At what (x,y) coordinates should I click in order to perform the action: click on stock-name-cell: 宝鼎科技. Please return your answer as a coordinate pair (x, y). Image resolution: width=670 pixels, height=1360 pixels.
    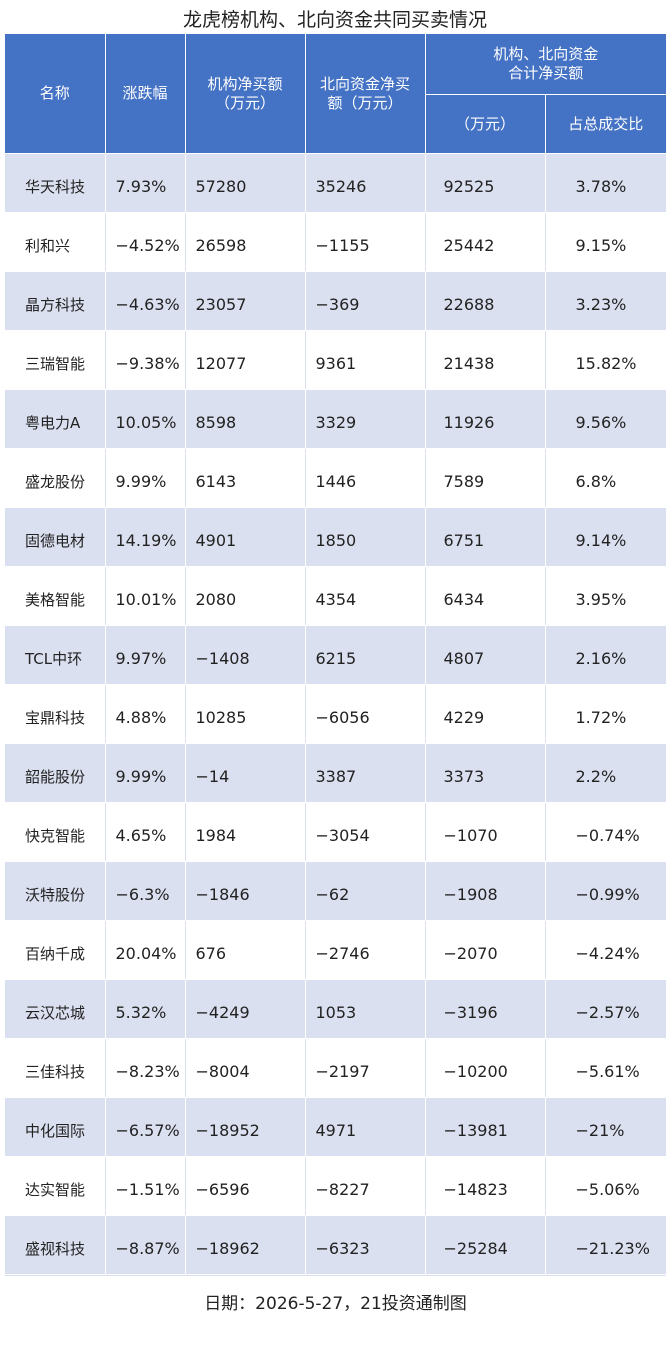
    Looking at the image, I should click on (55, 714).